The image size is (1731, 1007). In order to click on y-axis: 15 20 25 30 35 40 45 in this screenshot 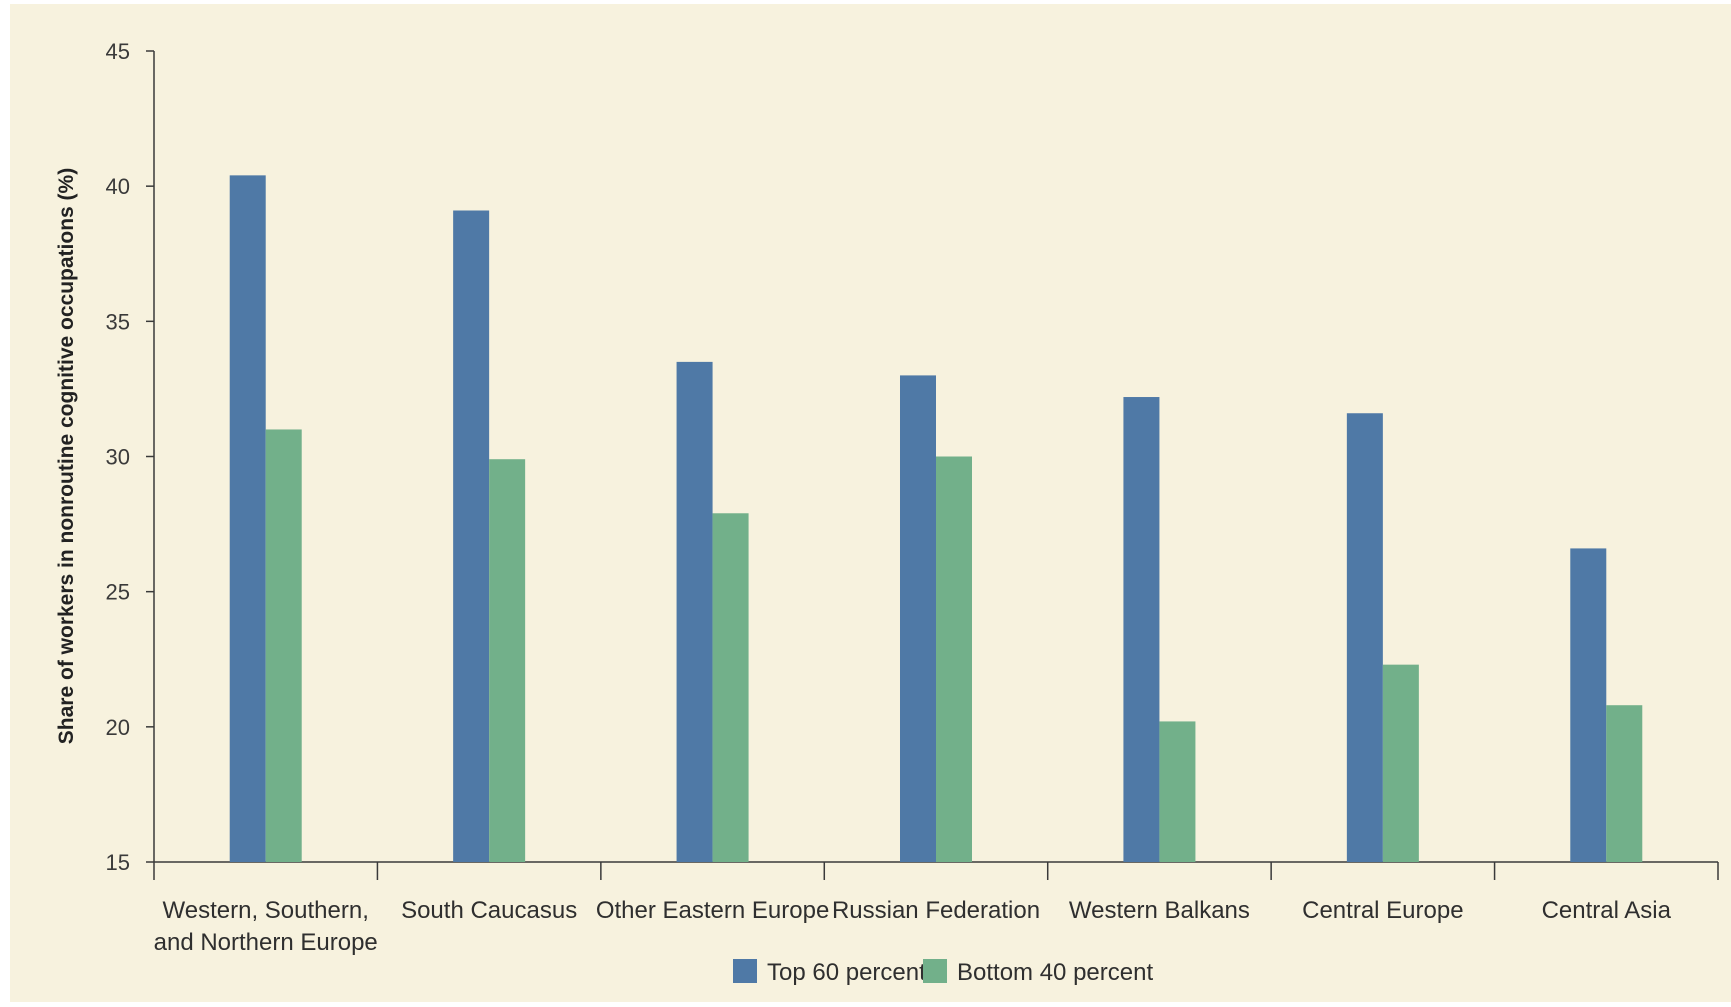, I will do `click(130, 457)`.